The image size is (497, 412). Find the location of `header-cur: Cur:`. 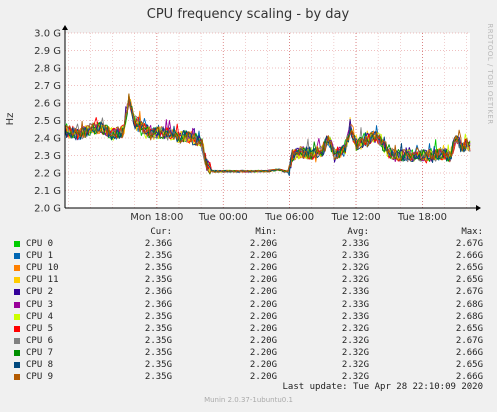

header-cur: Cur: is located at coordinates (161, 232).